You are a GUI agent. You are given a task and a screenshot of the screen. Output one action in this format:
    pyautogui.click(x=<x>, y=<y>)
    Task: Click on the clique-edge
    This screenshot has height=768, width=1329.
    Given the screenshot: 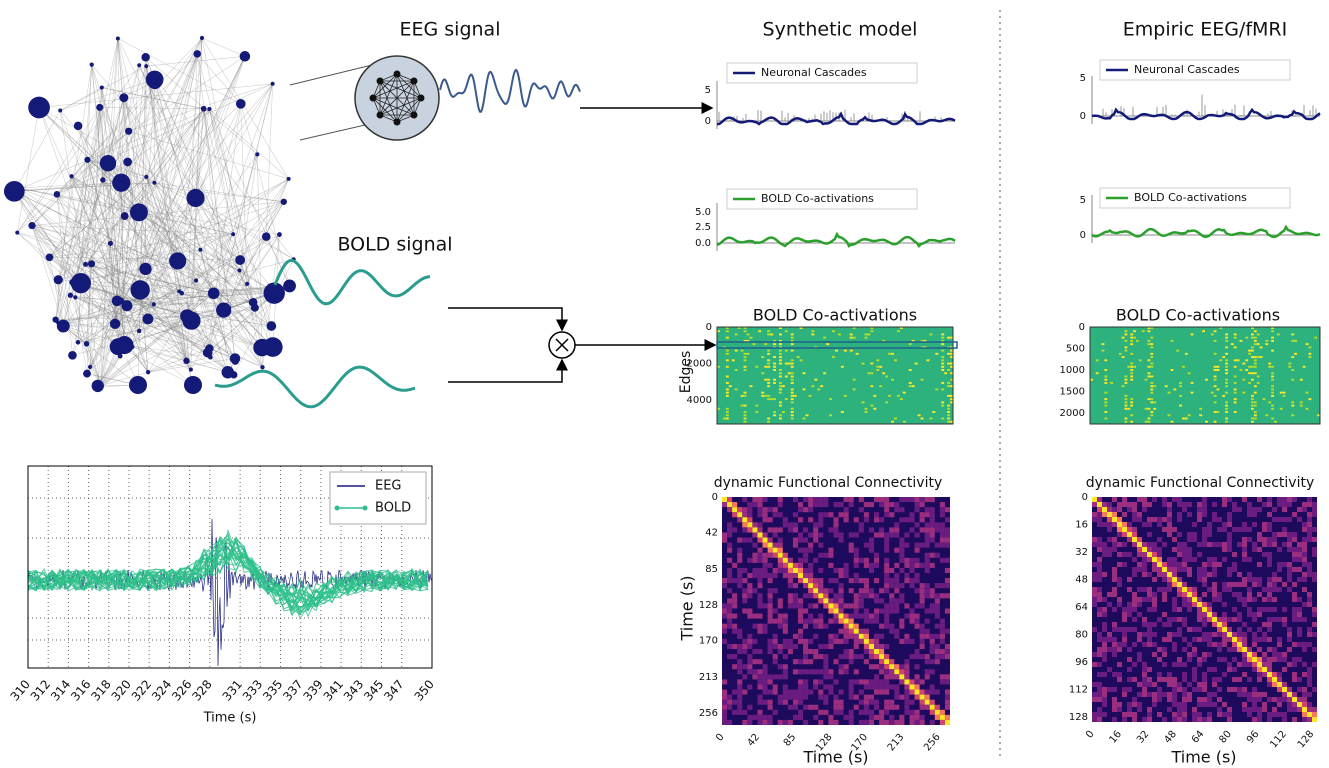 What is the action you would take?
    pyautogui.click(x=393, y=89)
    